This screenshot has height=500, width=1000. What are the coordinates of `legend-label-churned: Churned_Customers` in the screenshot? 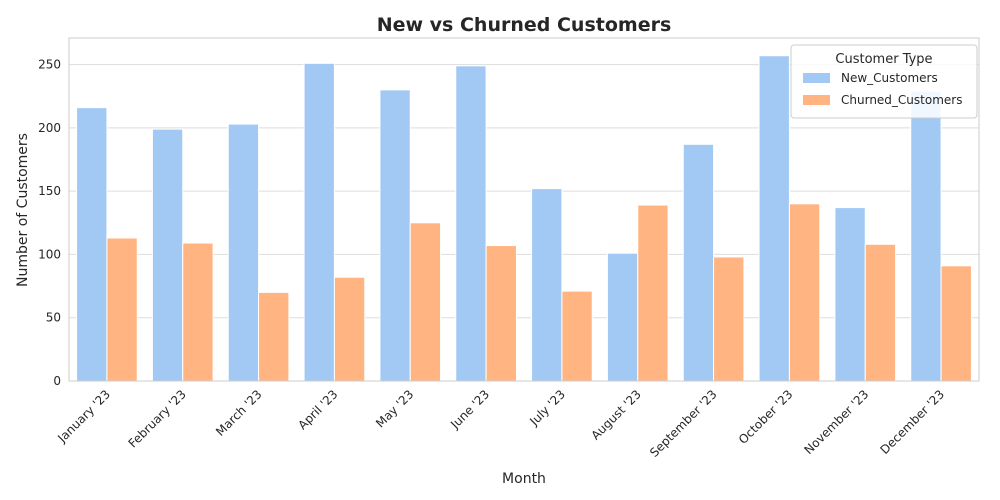 It's located at (901, 100).